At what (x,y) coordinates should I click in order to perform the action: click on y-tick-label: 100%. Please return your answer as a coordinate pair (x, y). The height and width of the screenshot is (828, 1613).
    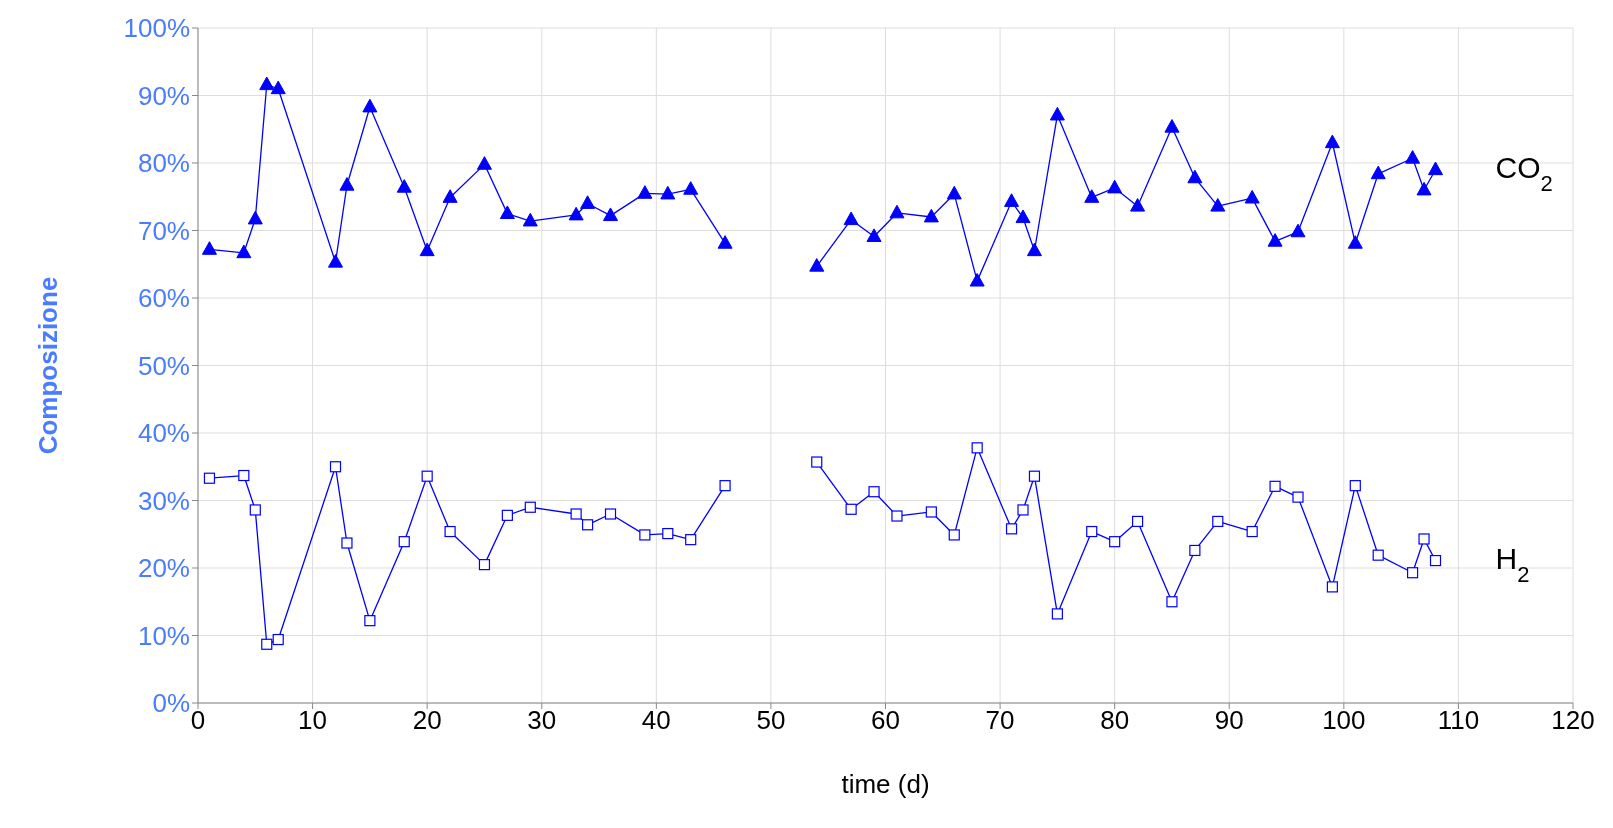
    Looking at the image, I should click on (156, 28).